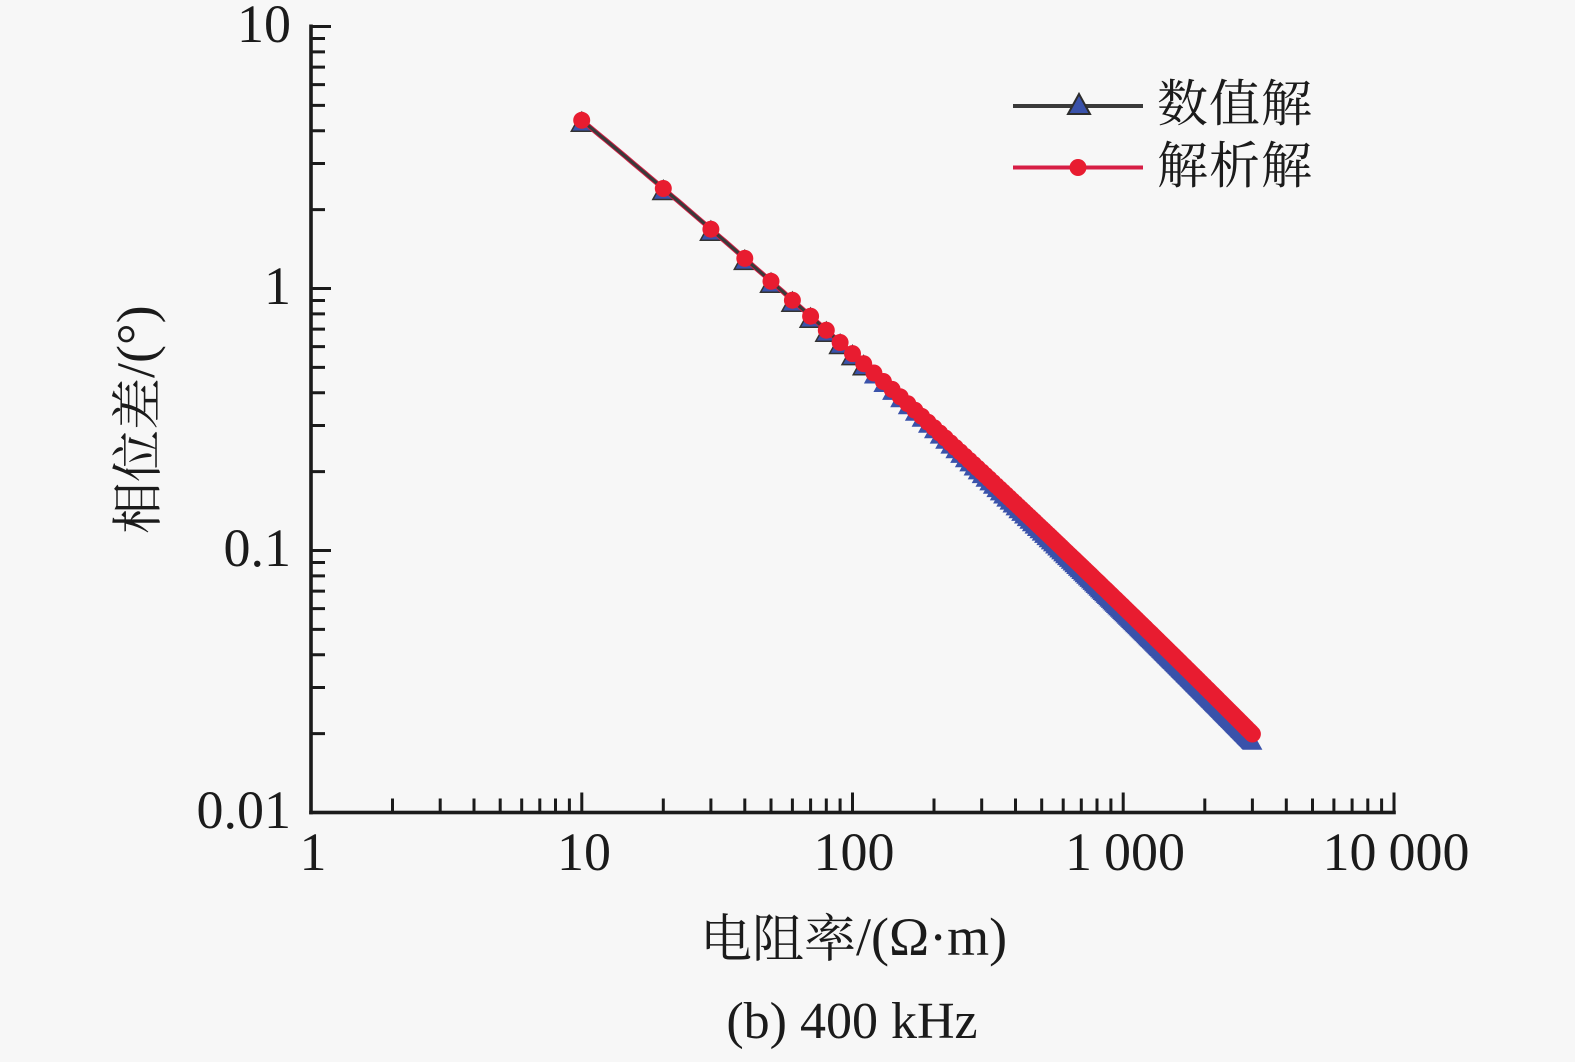 This screenshot has height=1062, width=1575. I want to click on svg-text: 100, so click(854, 852).